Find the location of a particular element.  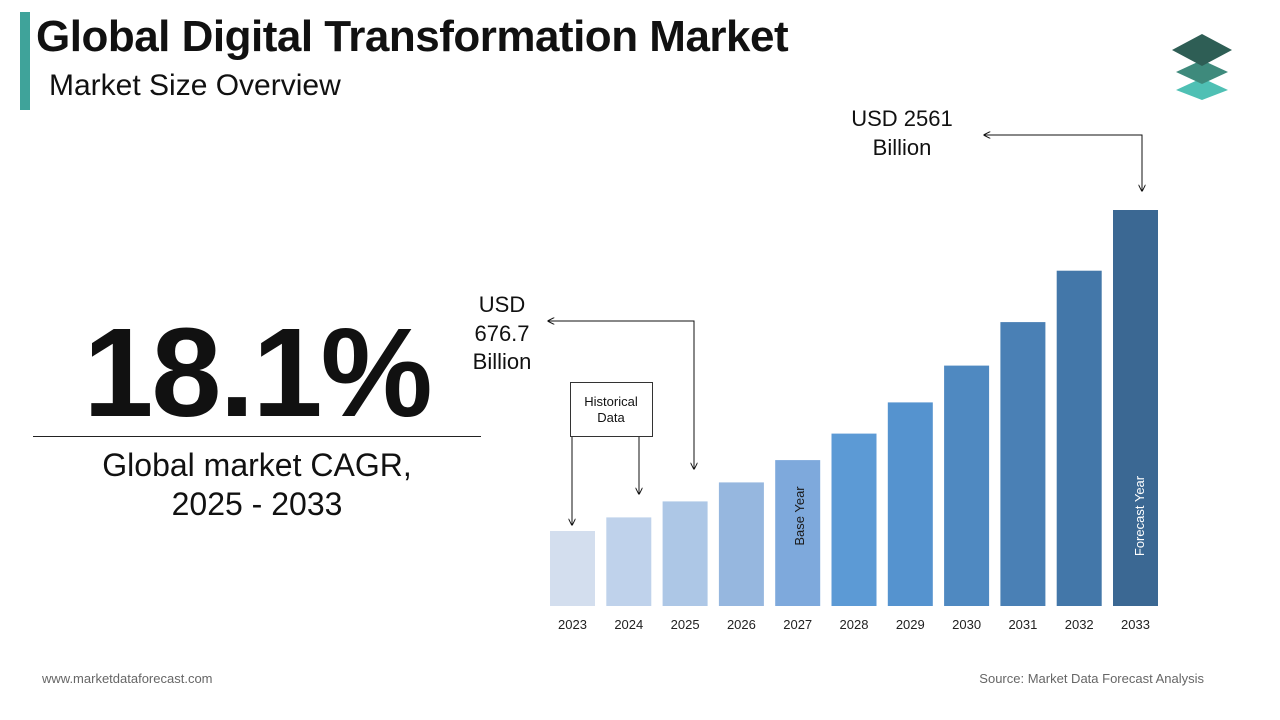

cagr-label-line2: 2025 - 2033 is located at coordinates (257, 504).